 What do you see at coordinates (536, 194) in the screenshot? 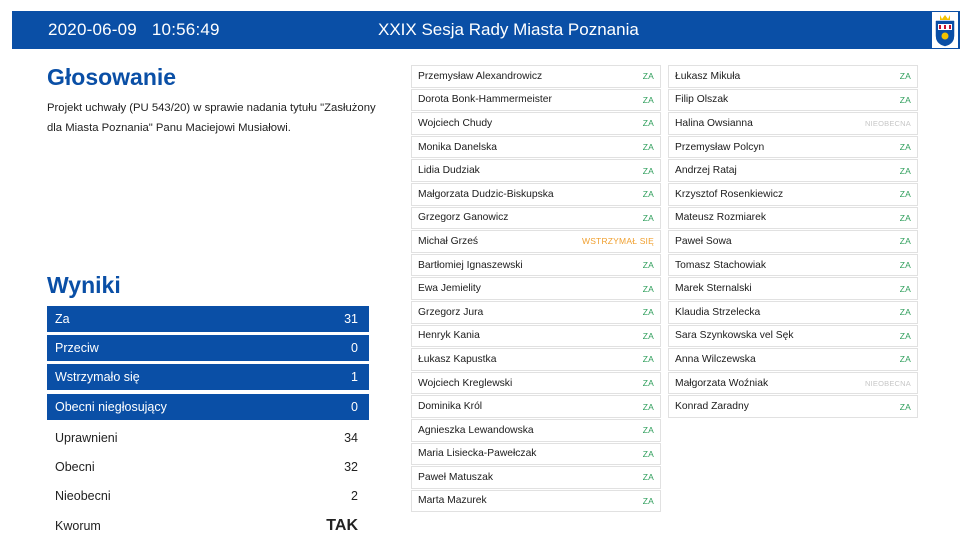
I see `member-row: Małgorzata Dudzic-Biskupska ZA` at bounding box center [536, 194].